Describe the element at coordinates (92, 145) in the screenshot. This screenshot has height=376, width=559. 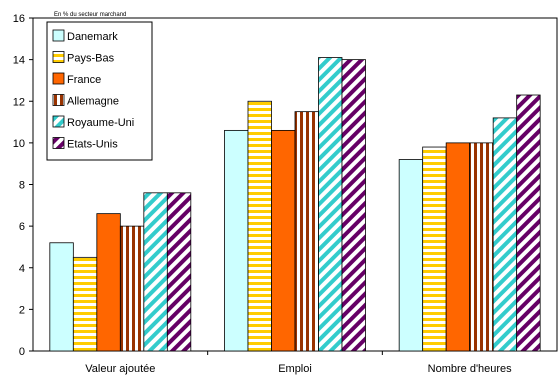
I see `legend-label: Etats-Unis` at that location.